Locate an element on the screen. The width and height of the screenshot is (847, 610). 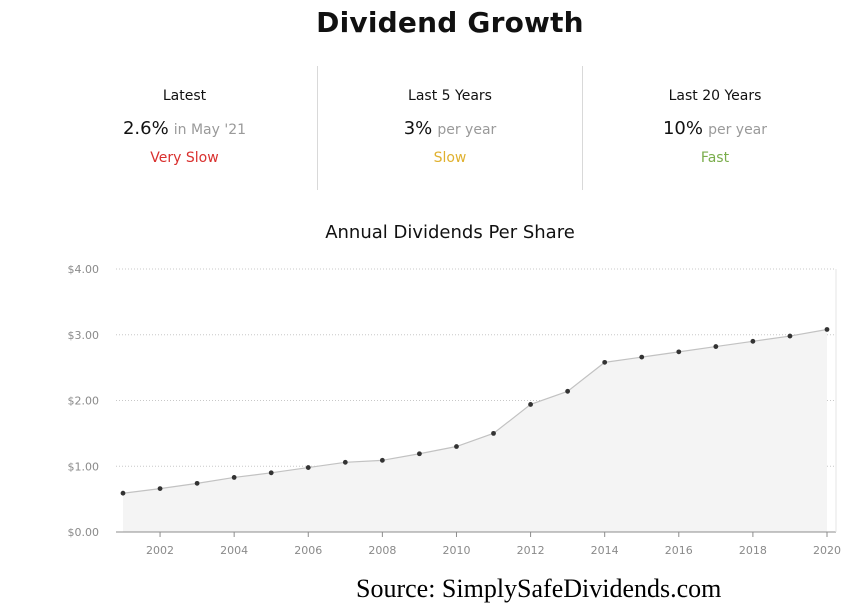
stat-rating: Slow is located at coordinates (450, 158).